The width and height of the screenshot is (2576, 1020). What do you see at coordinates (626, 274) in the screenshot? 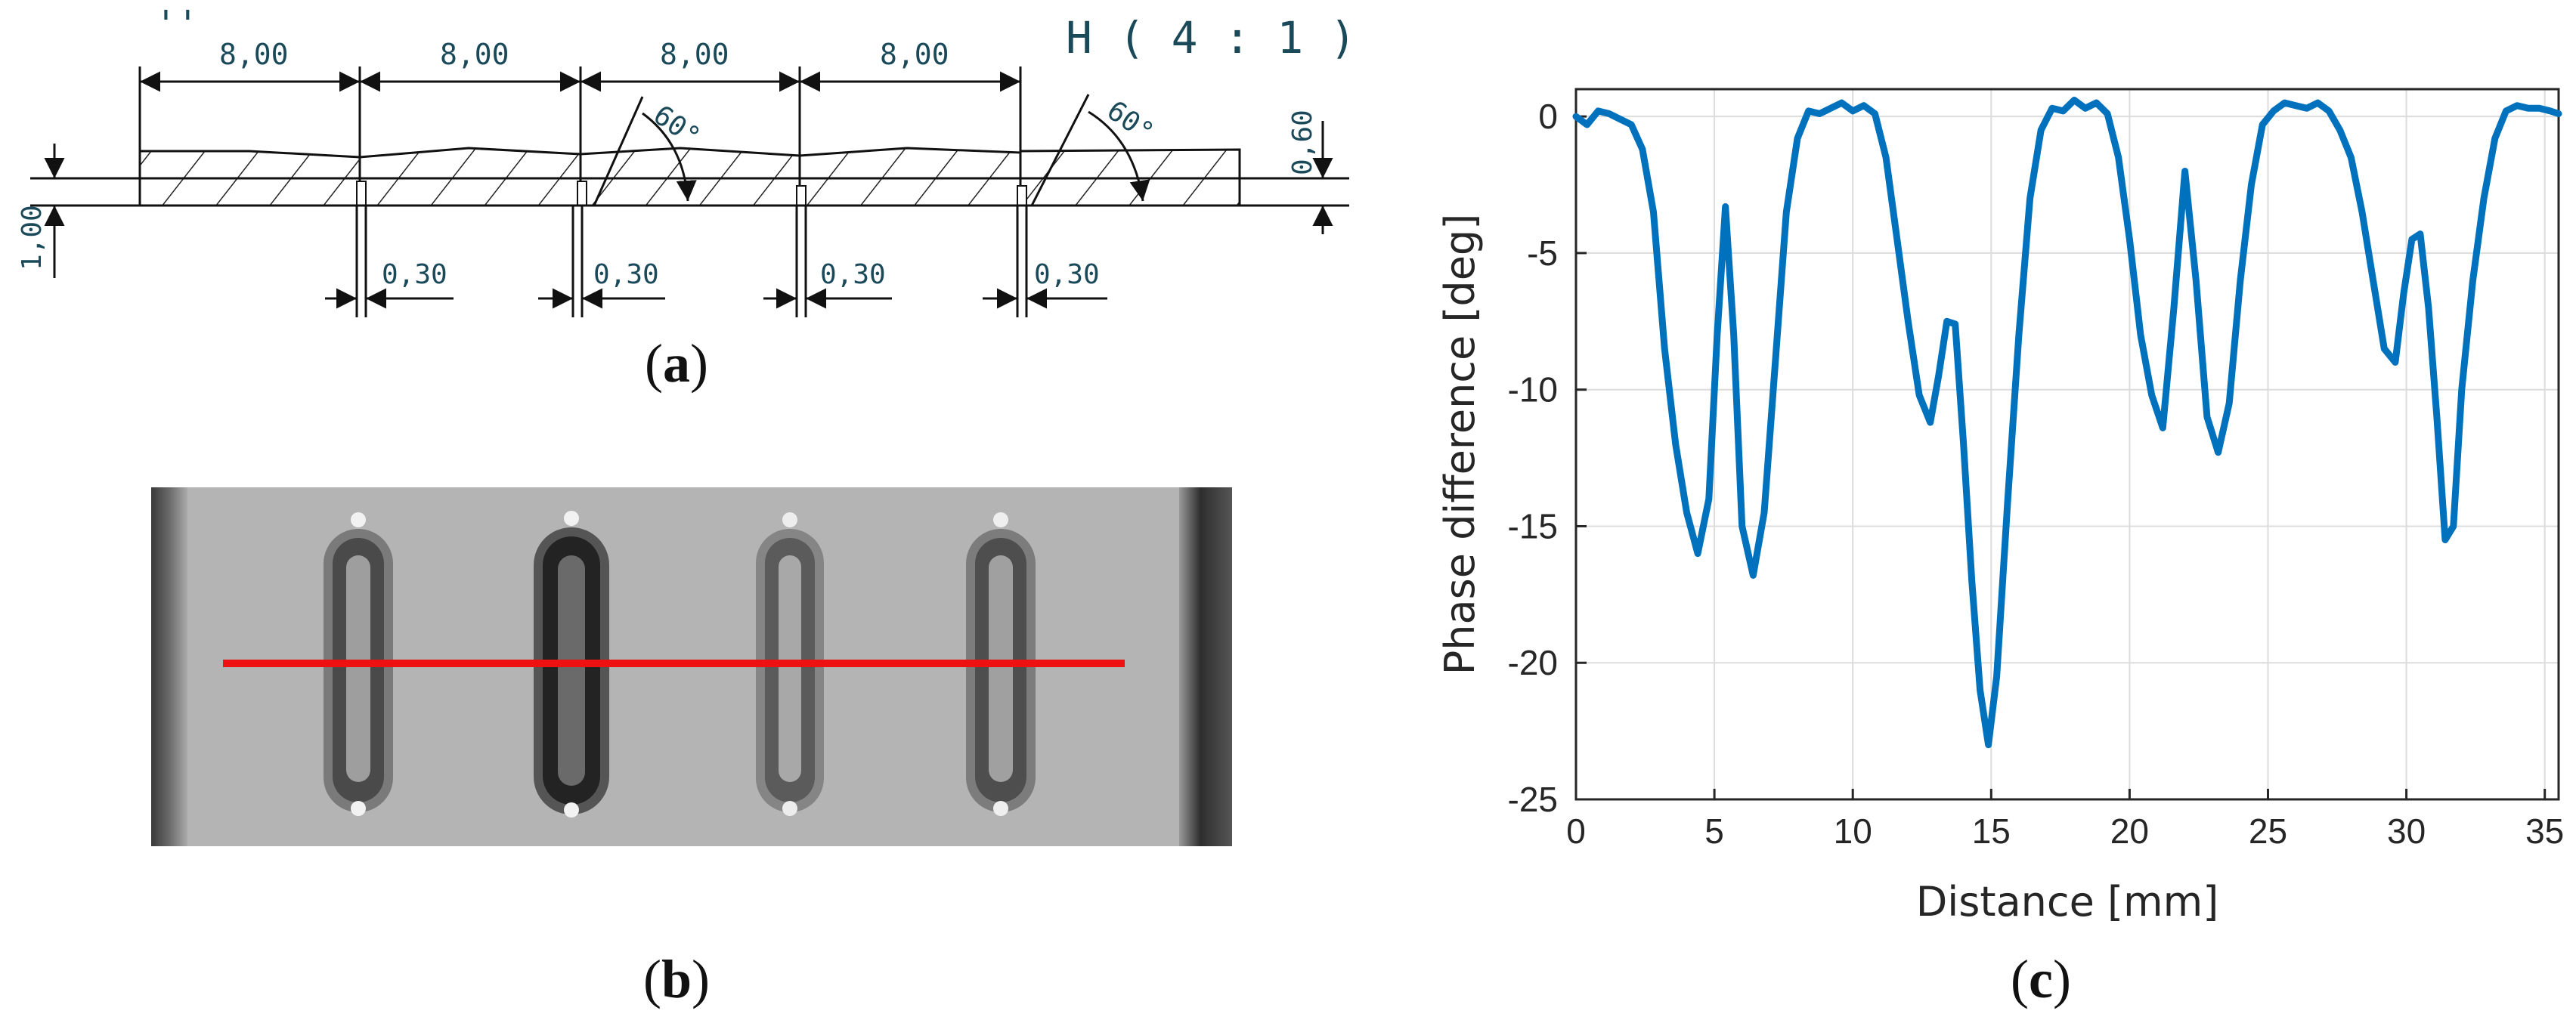
I see `dim-030-label-2: 0,30` at bounding box center [626, 274].